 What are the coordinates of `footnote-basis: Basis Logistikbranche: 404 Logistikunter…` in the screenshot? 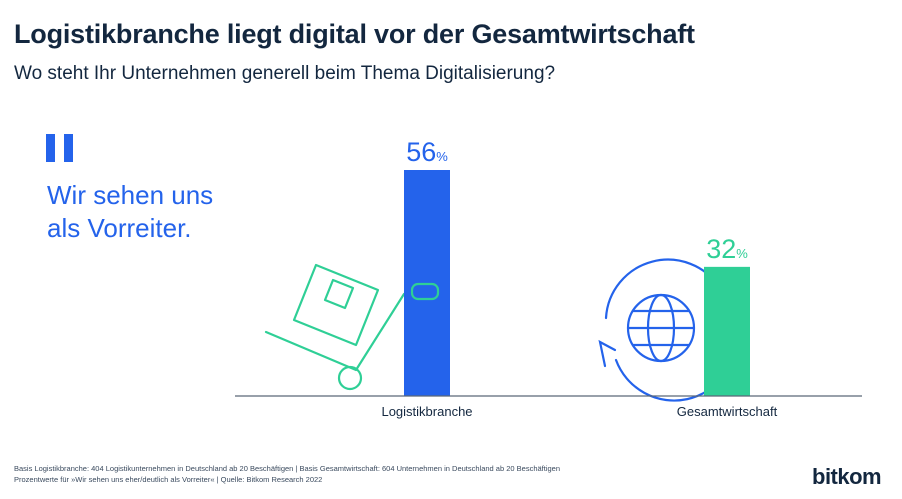 It's located at (287, 468).